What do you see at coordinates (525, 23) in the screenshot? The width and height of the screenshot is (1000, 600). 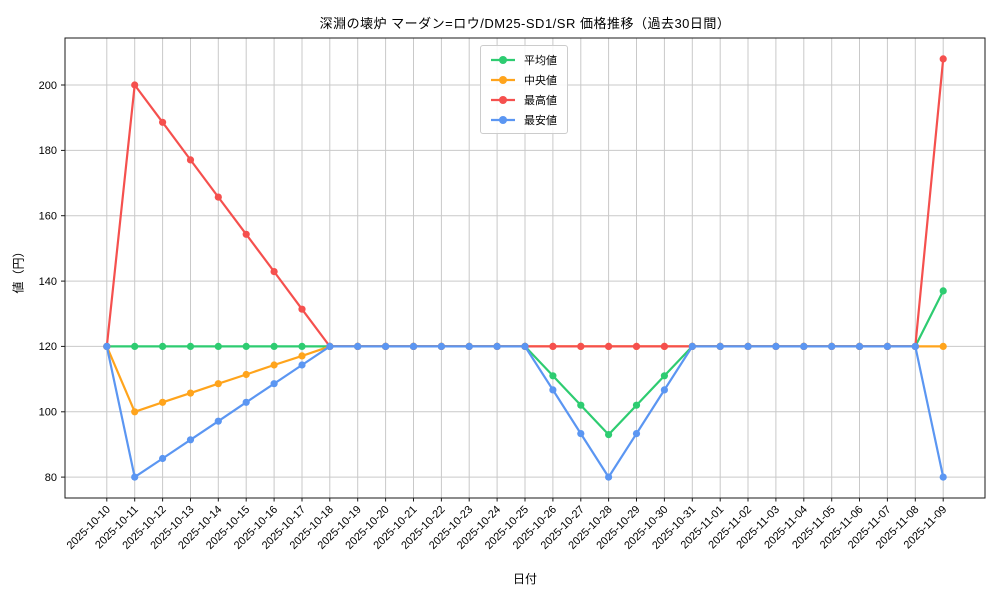 I see `chart-title: 深淵の壊炉 マーダン=ロウ/DM25-SD1/SR 価格推移（過去30日間）` at bounding box center [525, 23].